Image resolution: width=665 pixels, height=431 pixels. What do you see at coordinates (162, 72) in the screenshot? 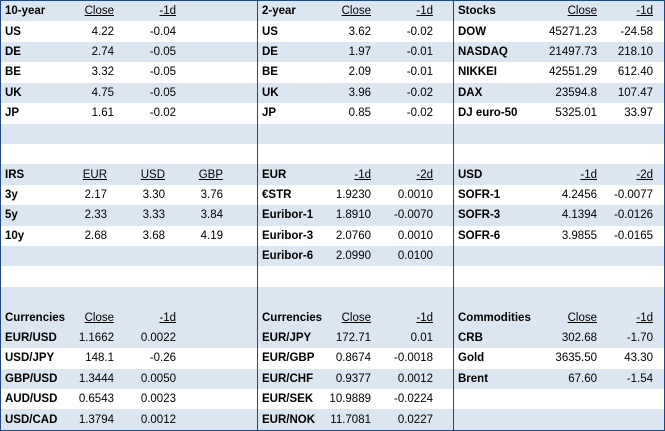
I see `cell-value: -0.05` at bounding box center [162, 72].